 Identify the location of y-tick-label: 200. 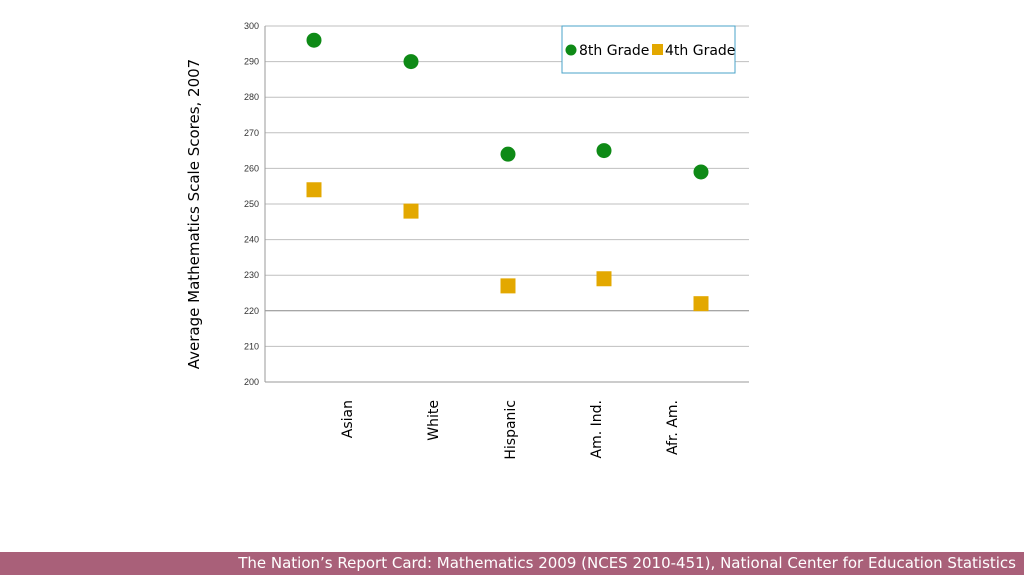
(251, 382).